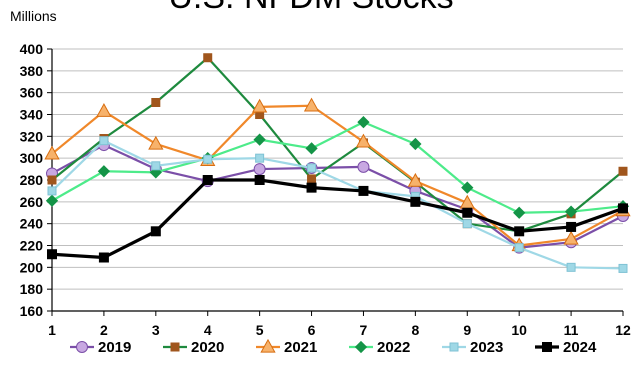 This screenshot has width=640, height=381. I want to click on legend-item-2020: 2020, so click(193, 347).